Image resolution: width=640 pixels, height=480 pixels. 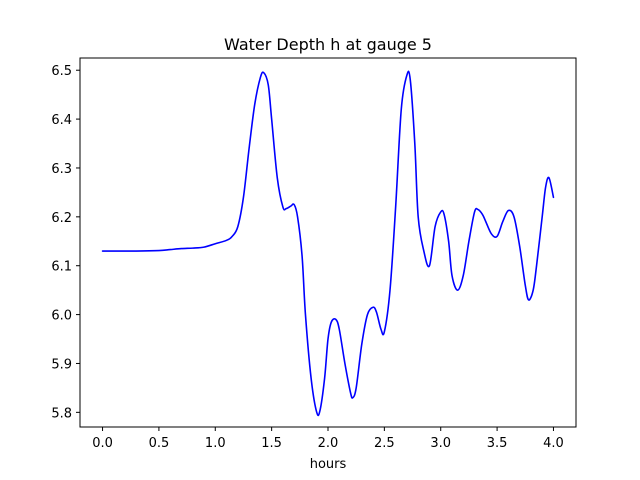 I want to click on x-tick-label: 0.5, so click(x=159, y=443).